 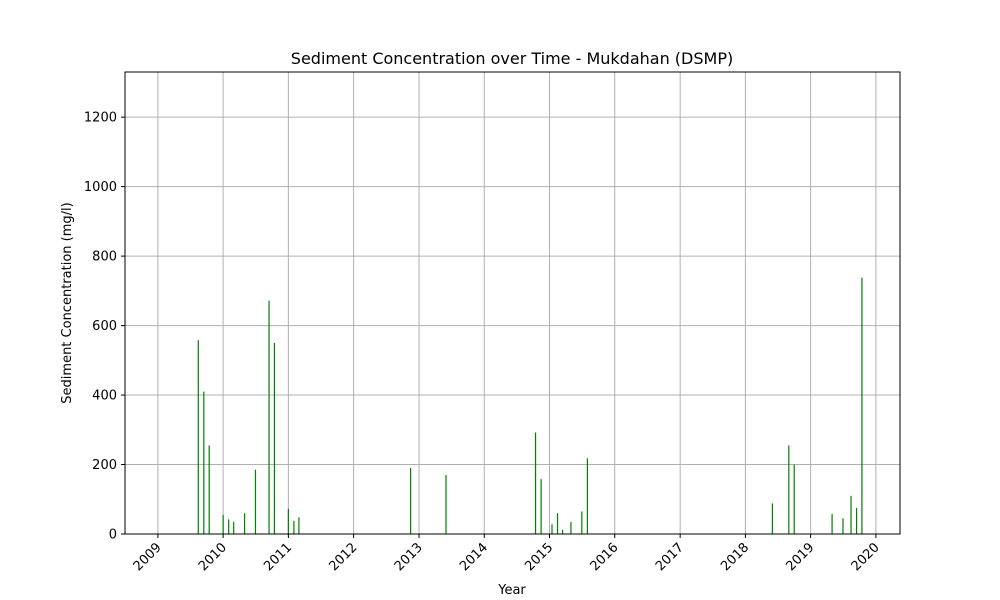 What do you see at coordinates (148, 557) in the screenshot?
I see `x-tick-label: 2009` at bounding box center [148, 557].